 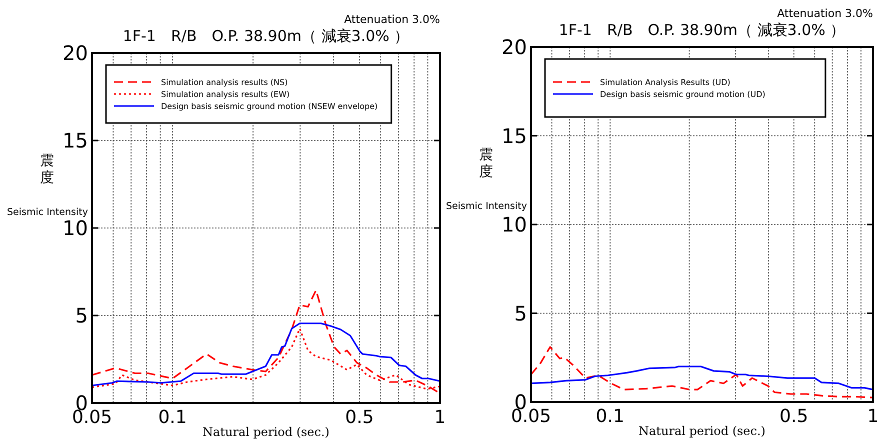 What do you see at coordinates (665, 82) in the screenshot?
I see `legend-label: Simulation Analysis Results (UD)` at bounding box center [665, 82].